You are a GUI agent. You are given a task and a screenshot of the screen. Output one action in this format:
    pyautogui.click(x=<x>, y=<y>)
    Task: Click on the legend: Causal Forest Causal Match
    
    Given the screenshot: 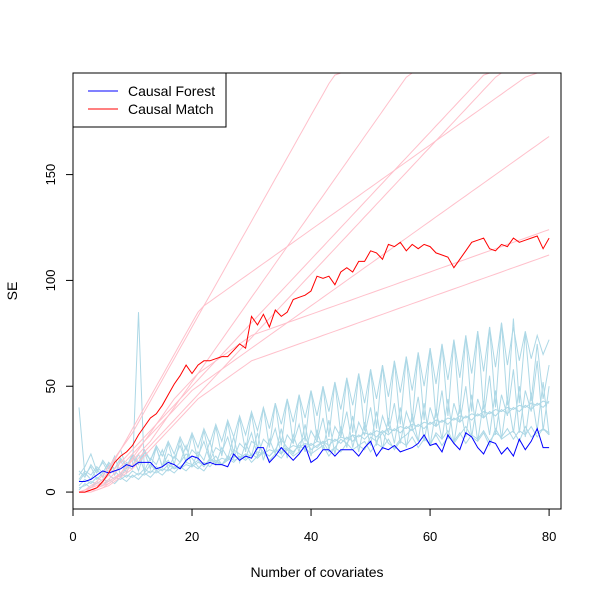 What is the action you would take?
    pyautogui.click(x=149, y=100)
    